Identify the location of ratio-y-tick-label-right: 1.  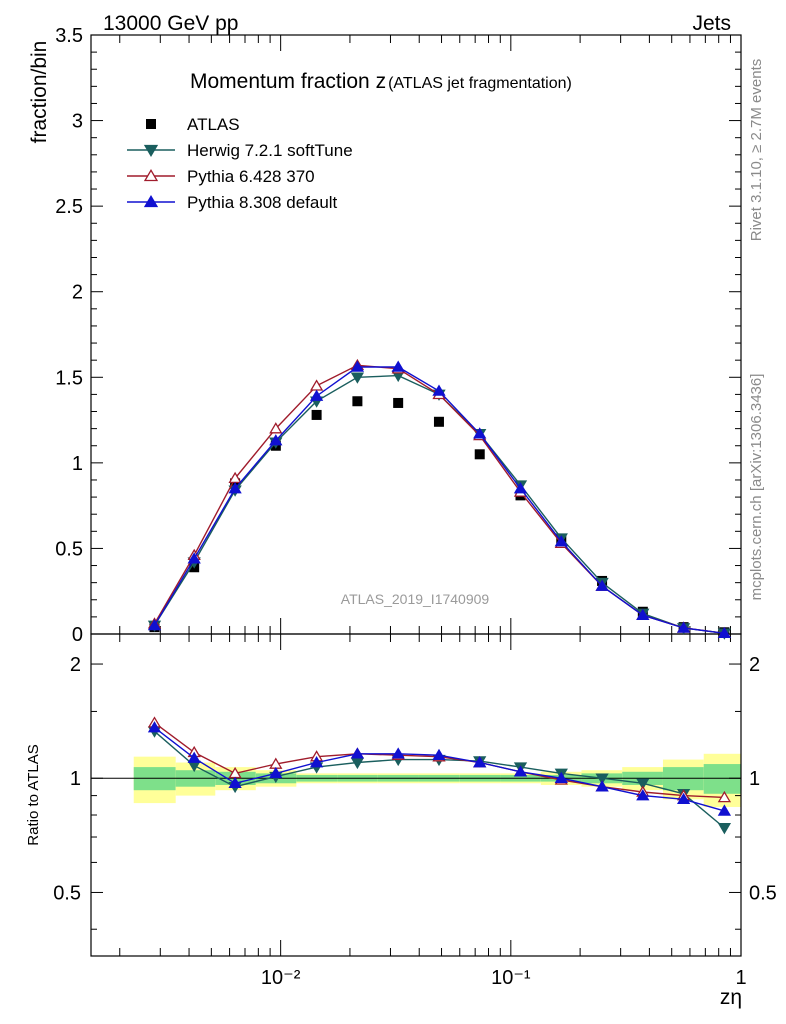
(754, 779).